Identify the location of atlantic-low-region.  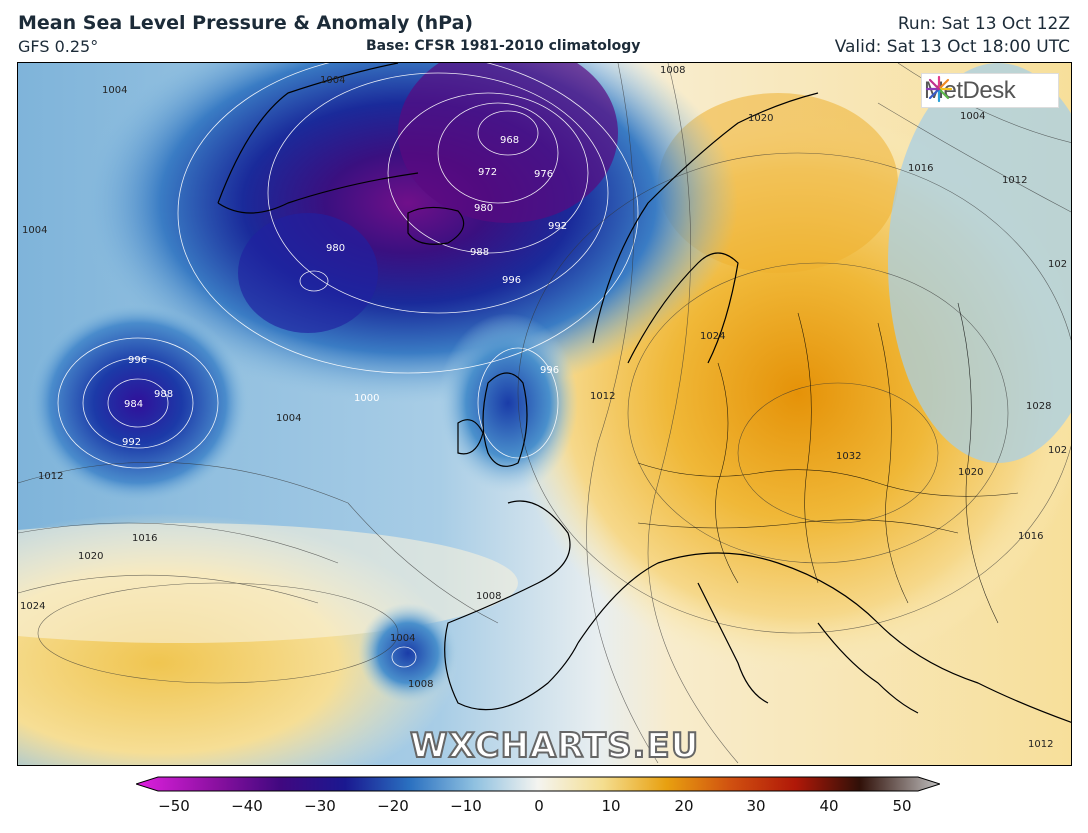
(138, 403).